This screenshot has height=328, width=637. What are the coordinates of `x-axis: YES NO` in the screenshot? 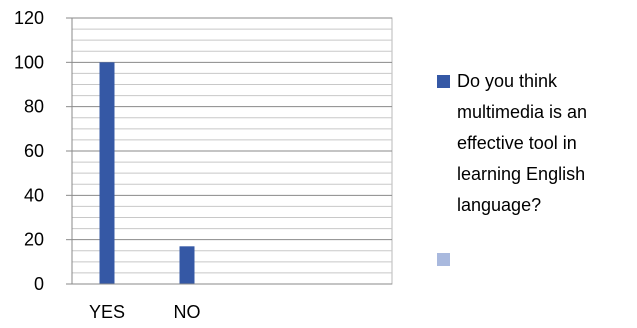 It's located at (232, 302).